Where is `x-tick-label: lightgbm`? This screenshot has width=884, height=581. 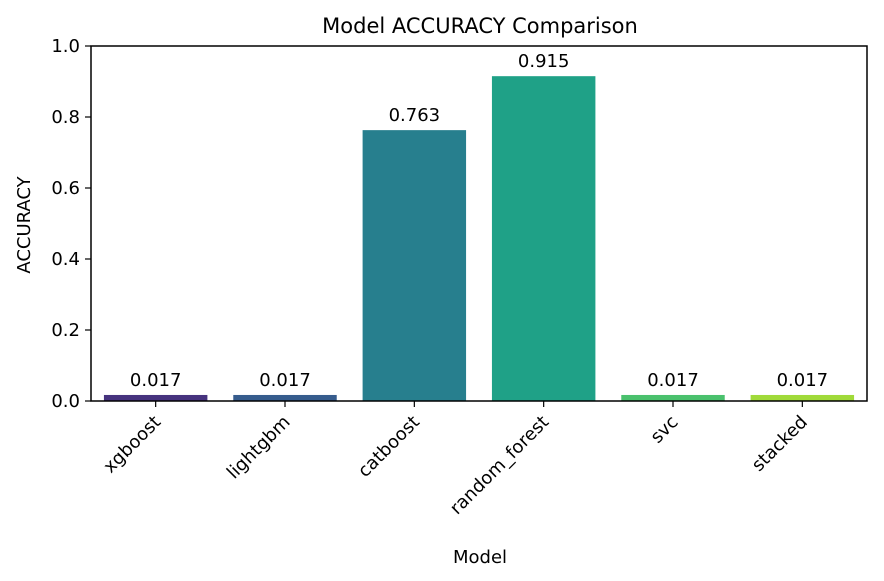 x-tick-label: lightgbm is located at coordinates (259, 448).